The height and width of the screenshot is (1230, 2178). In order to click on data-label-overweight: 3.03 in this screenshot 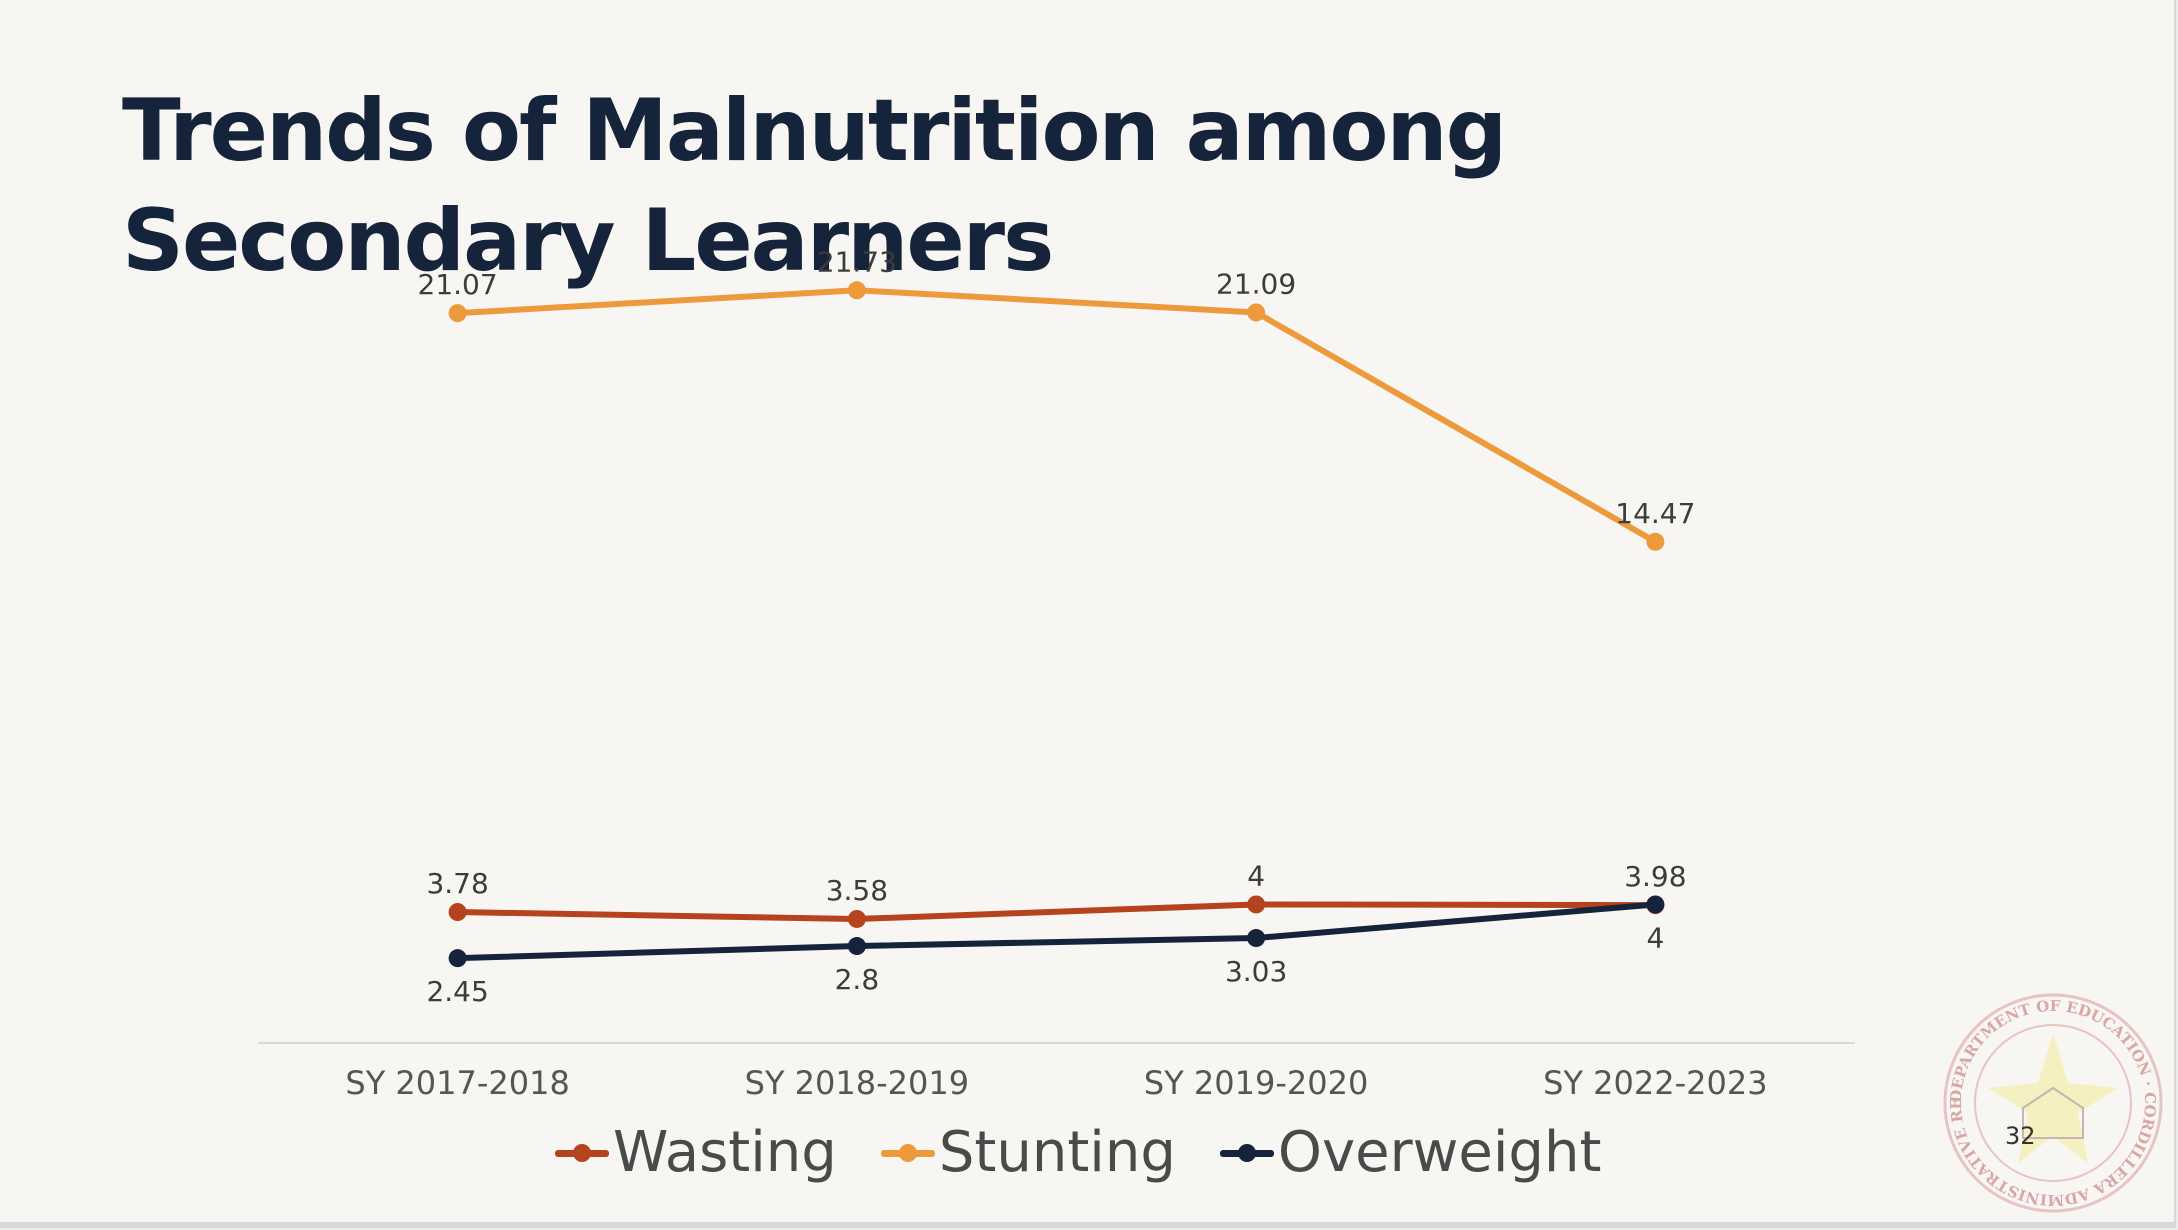, I will do `click(1256, 971)`.